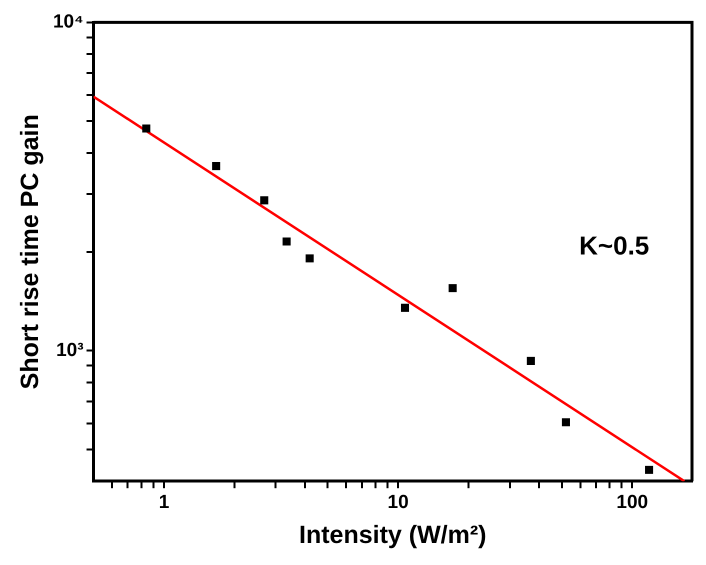  What do you see at coordinates (30, 252) in the screenshot?
I see `y-axis-title: Short rise time PC gain` at bounding box center [30, 252].